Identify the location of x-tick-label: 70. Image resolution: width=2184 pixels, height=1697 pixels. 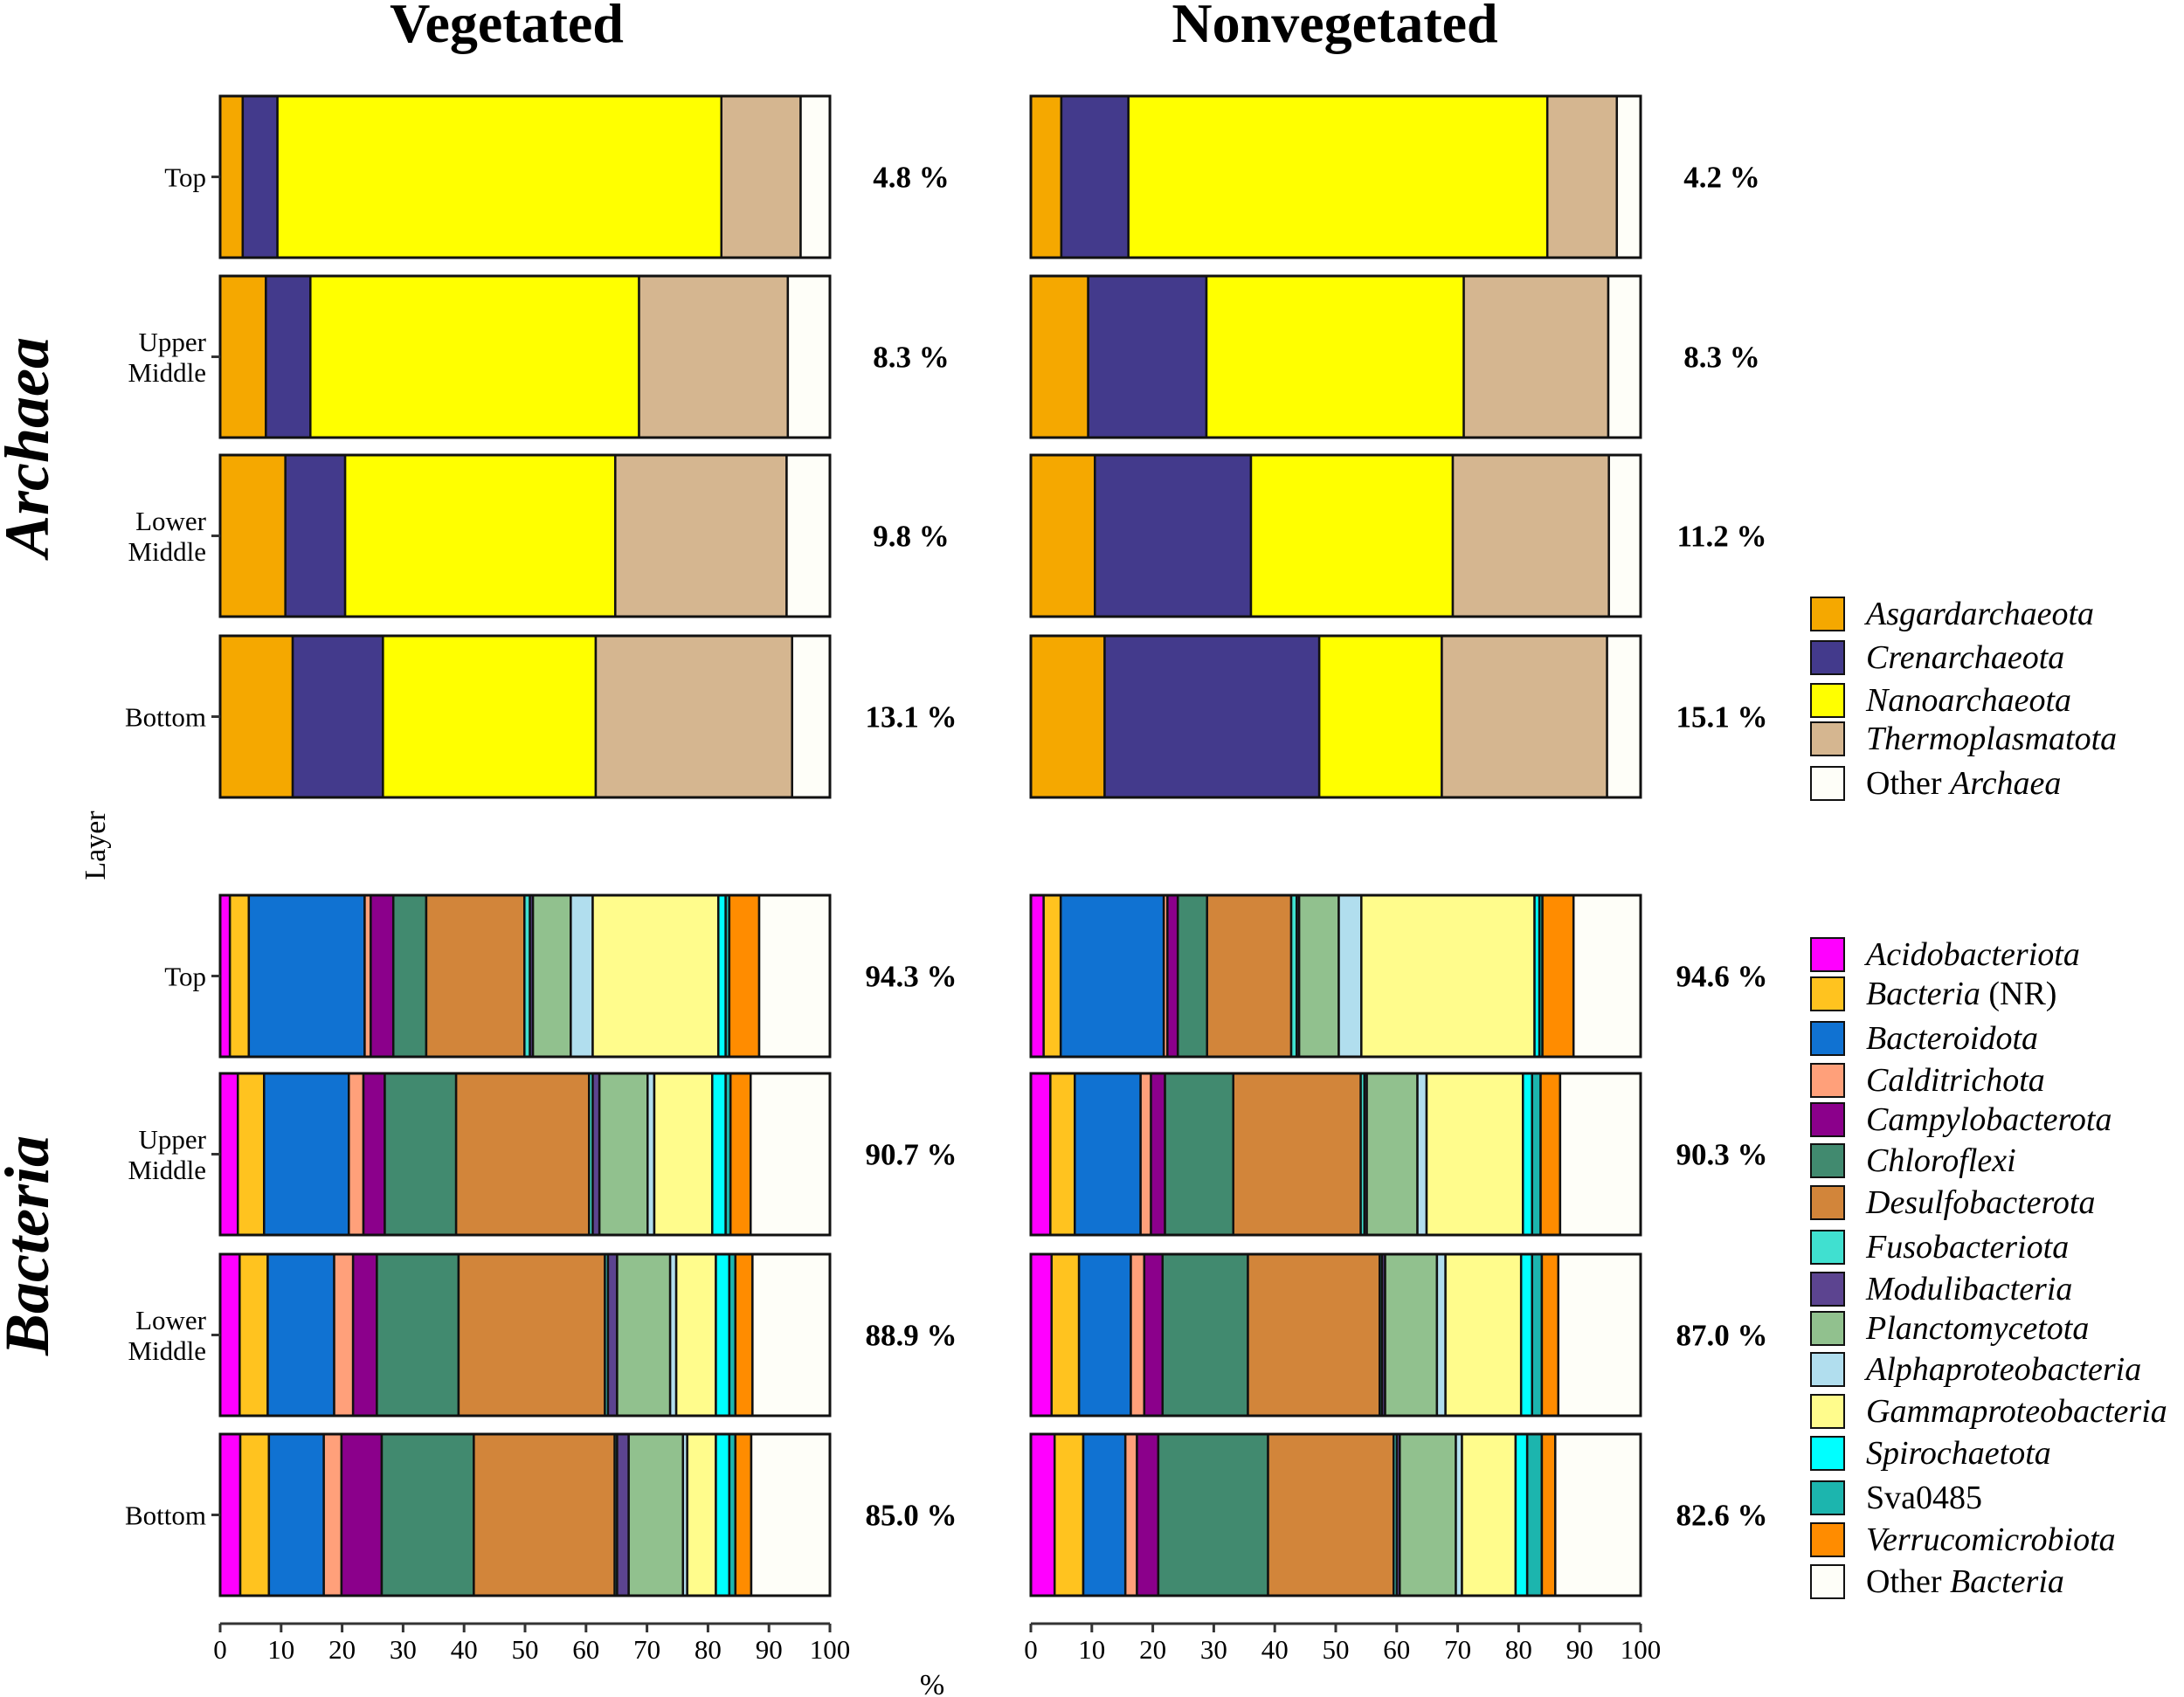
(1457, 1649).